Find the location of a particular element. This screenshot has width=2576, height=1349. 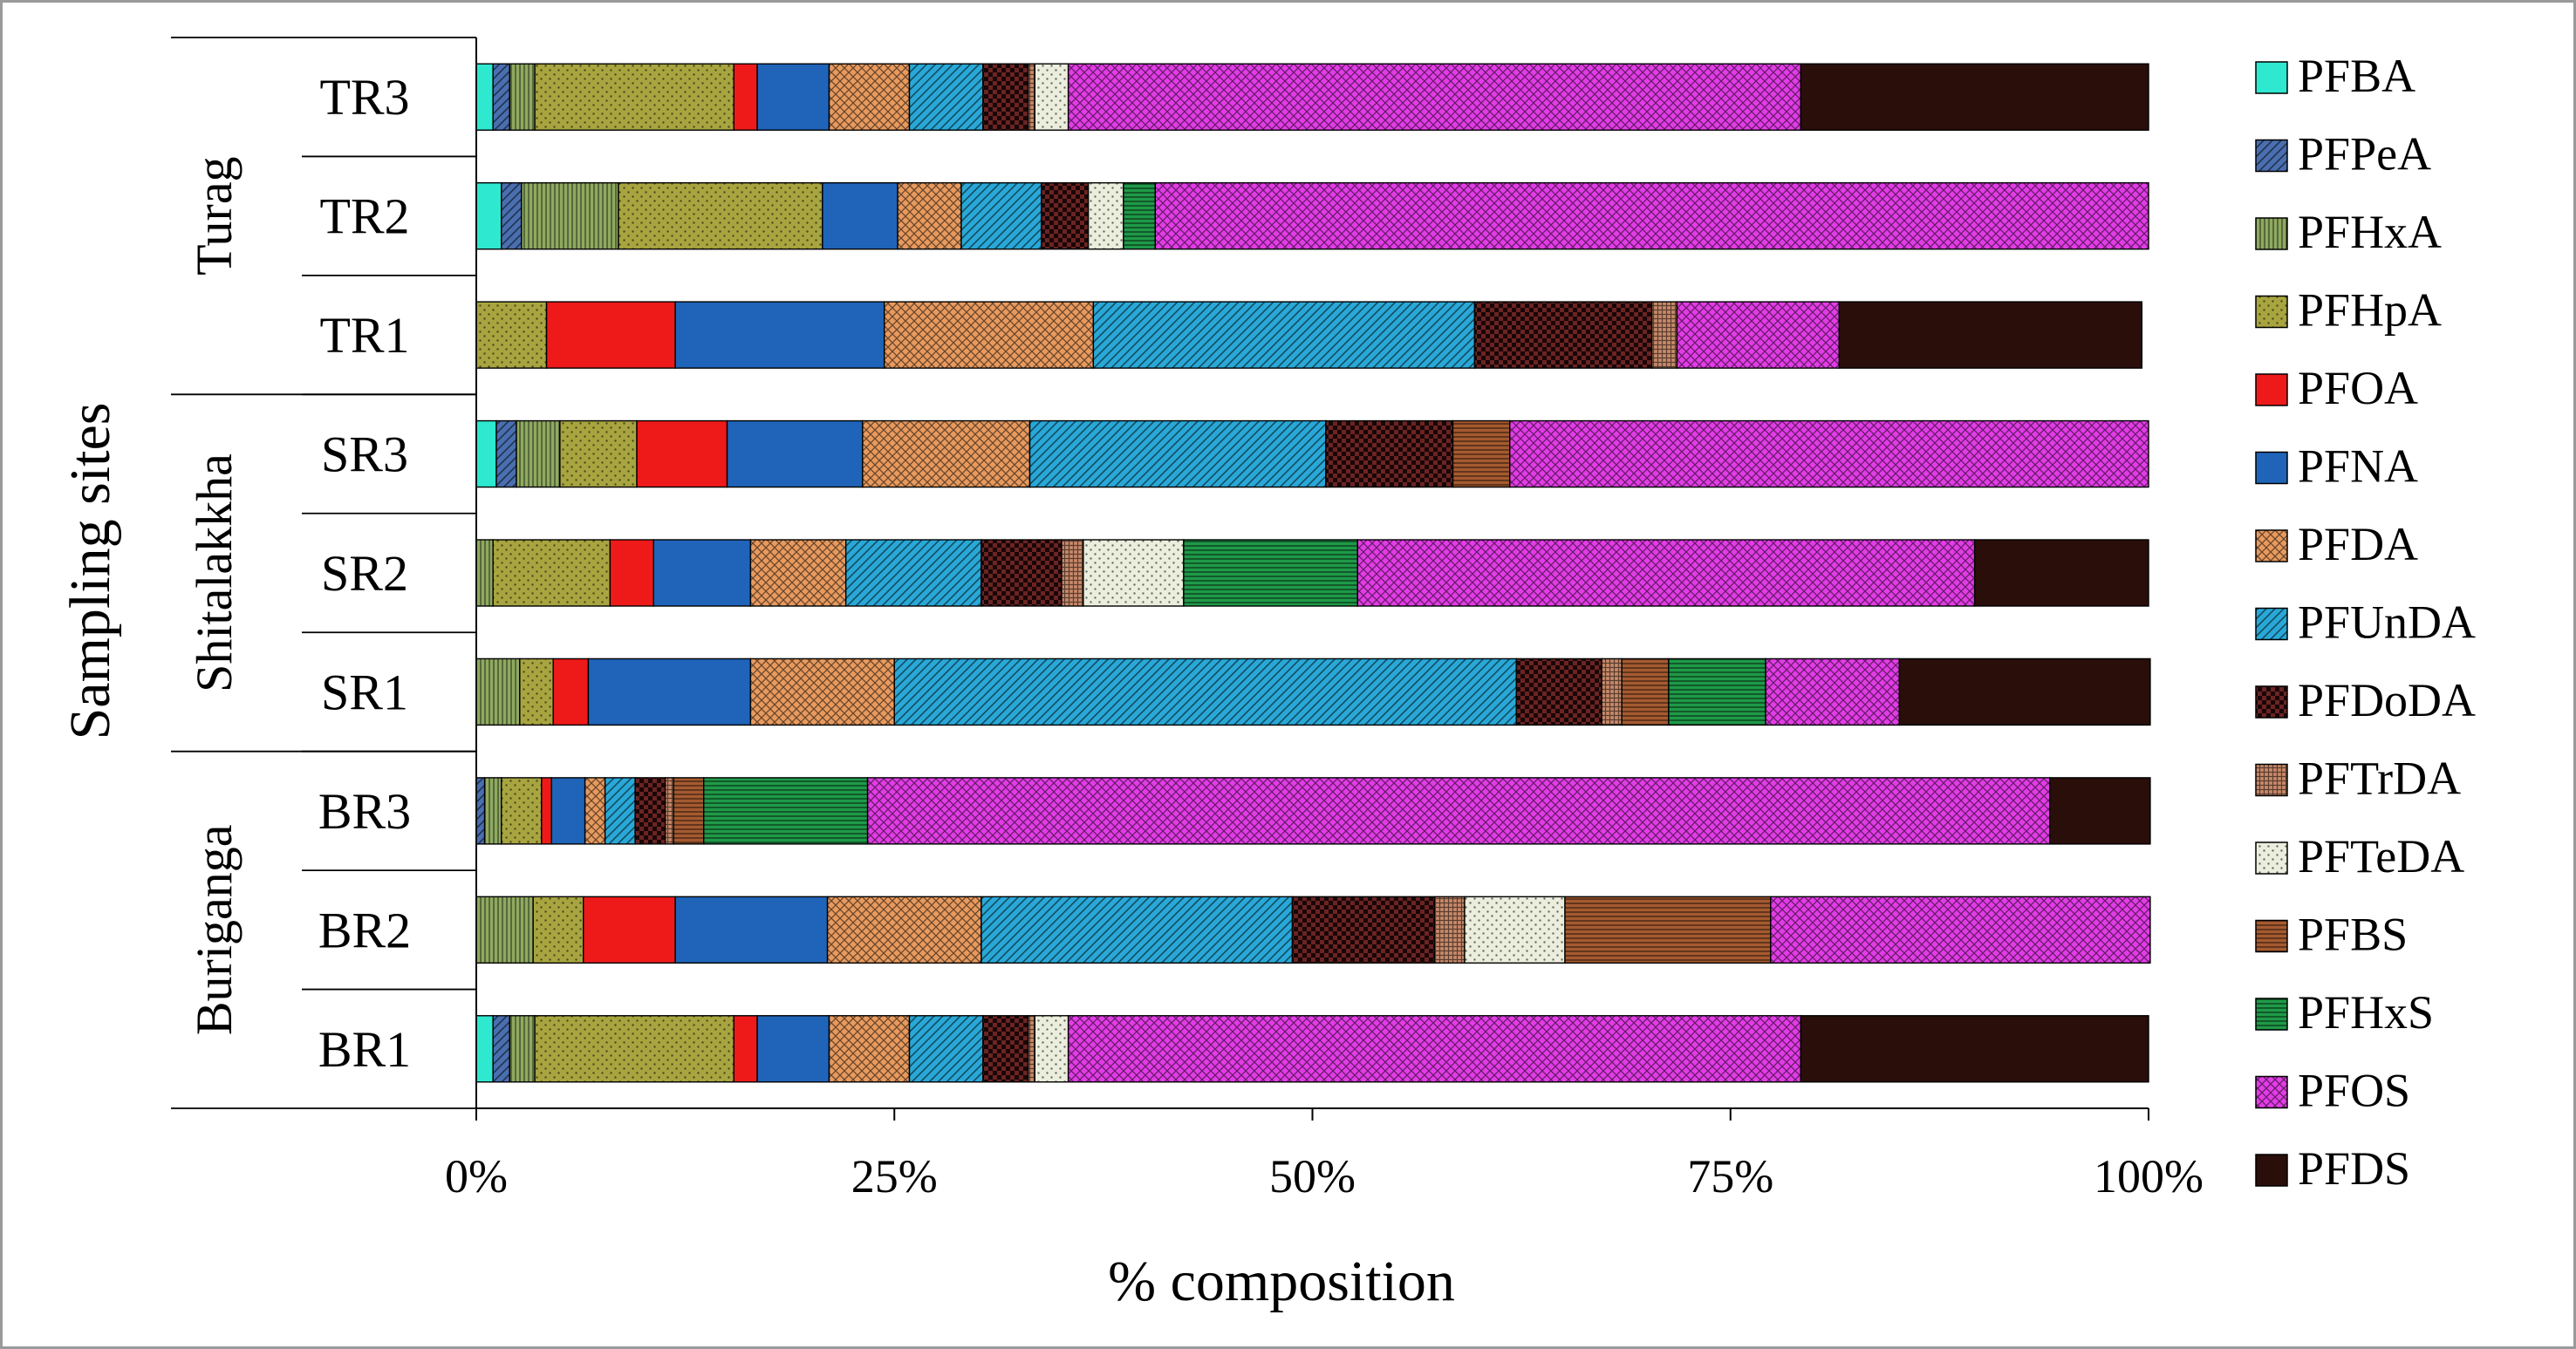

bar-segment-br1-pfda is located at coordinates (869, 1049).